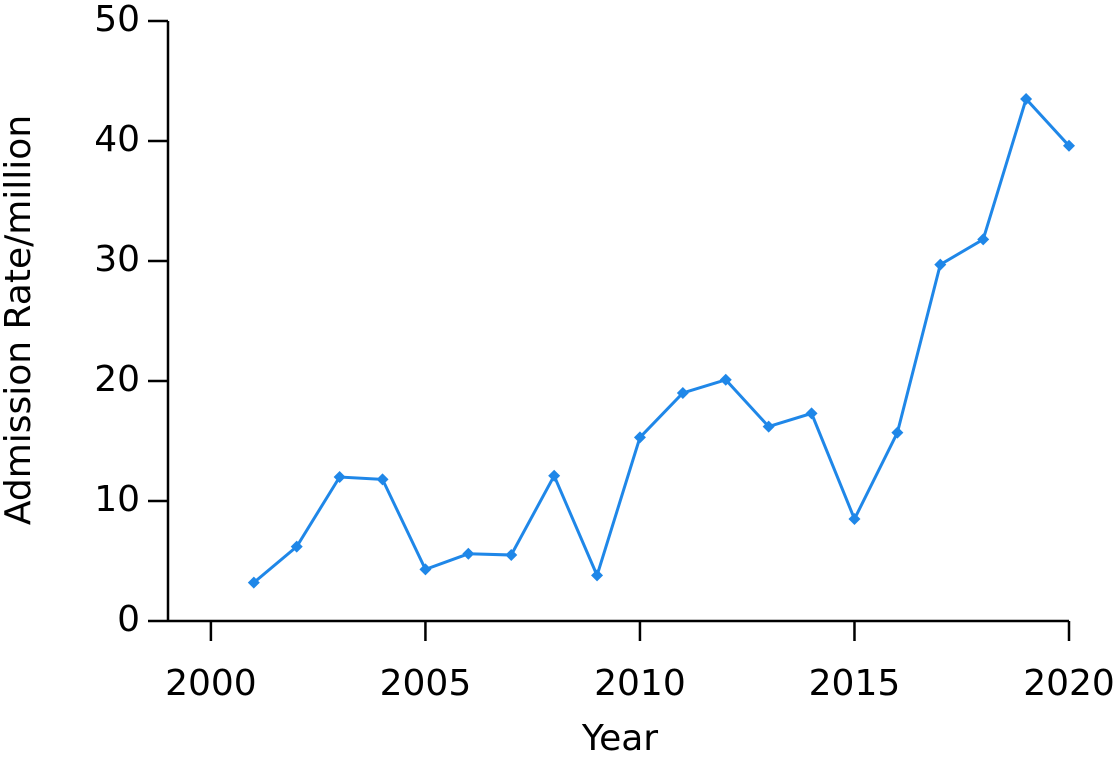 The width and height of the screenshot is (1118, 759). Describe the element at coordinates (211, 683) in the screenshot. I see `x-tick-label: 2000` at that location.